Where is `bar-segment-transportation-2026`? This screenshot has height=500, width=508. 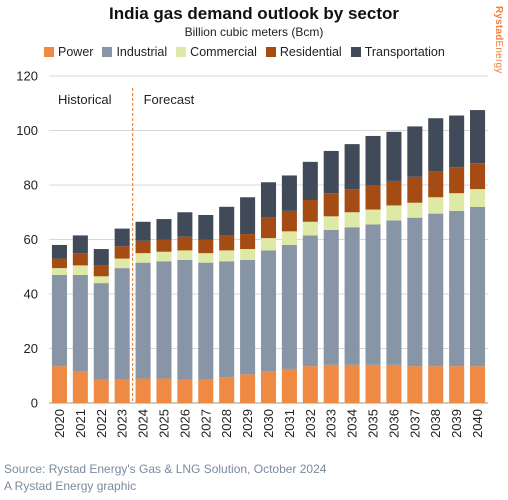 bar-segment-transportation-2026 is located at coordinates (185, 224).